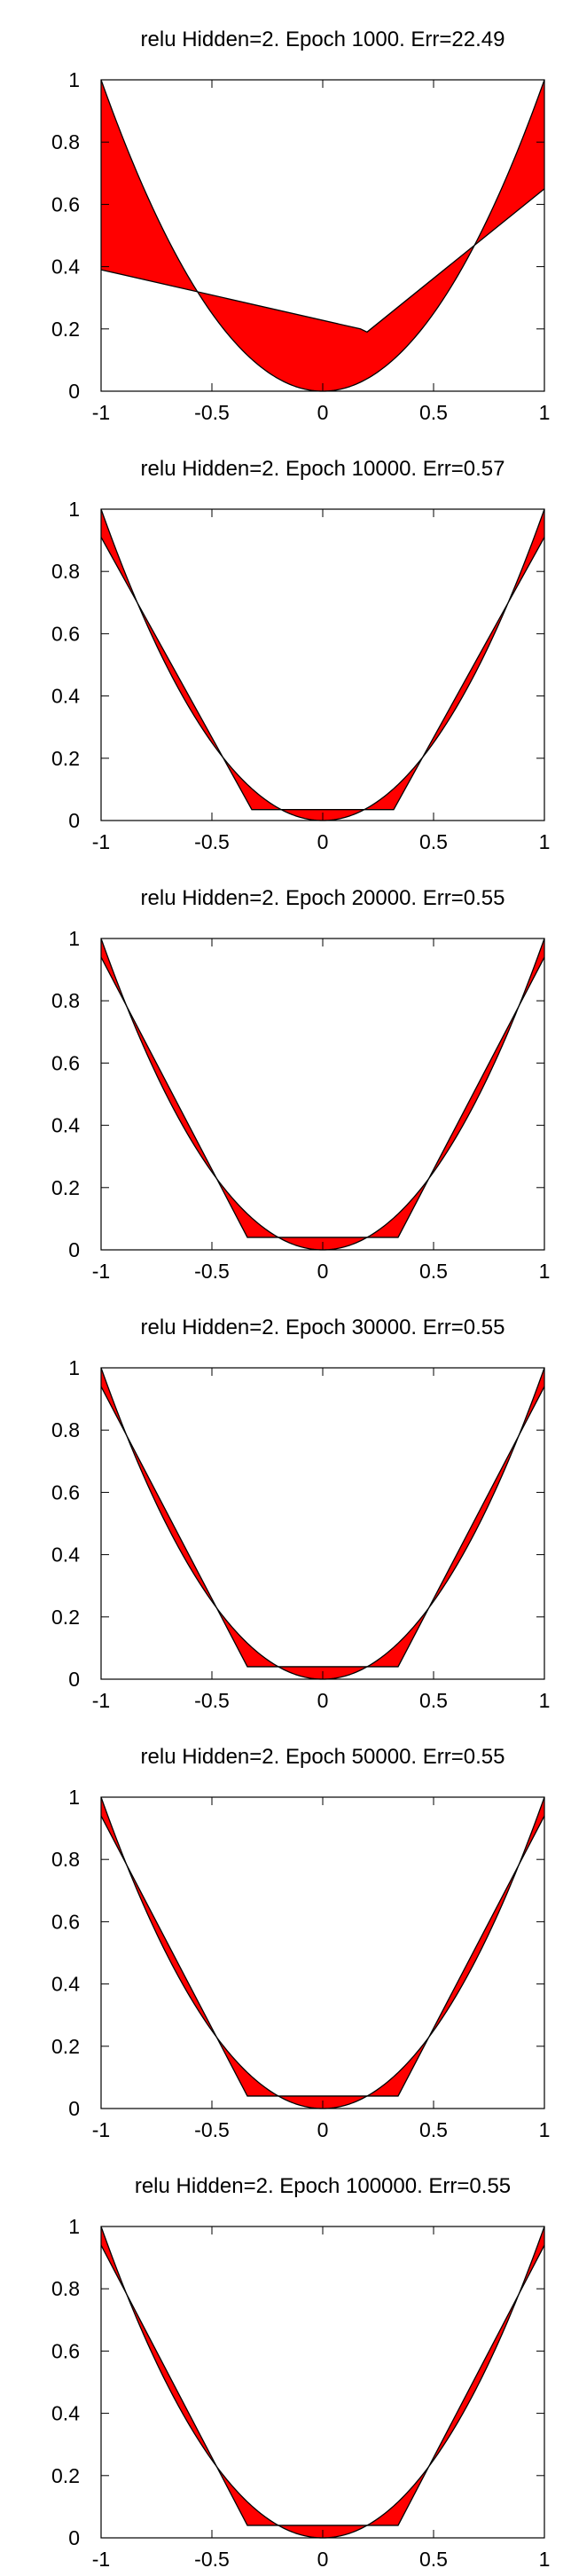 The image size is (571, 2576). I want to click on chart-title: relu Hidden=2. Epoch 100000. Err=0.55, so click(323, 2186).